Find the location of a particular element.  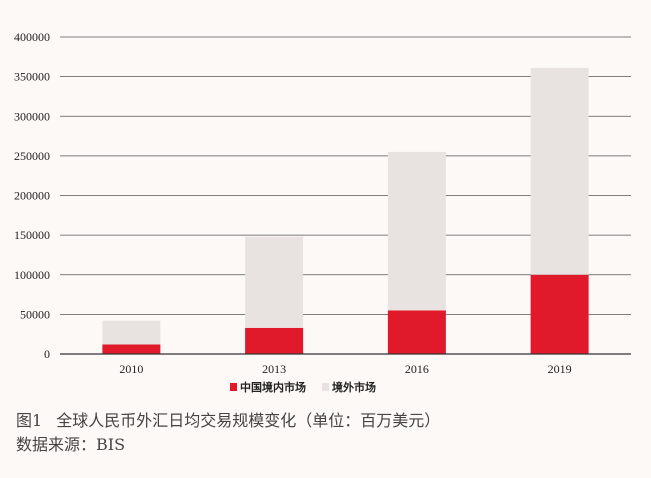

y-tick-label: 100000 is located at coordinates (32, 275).